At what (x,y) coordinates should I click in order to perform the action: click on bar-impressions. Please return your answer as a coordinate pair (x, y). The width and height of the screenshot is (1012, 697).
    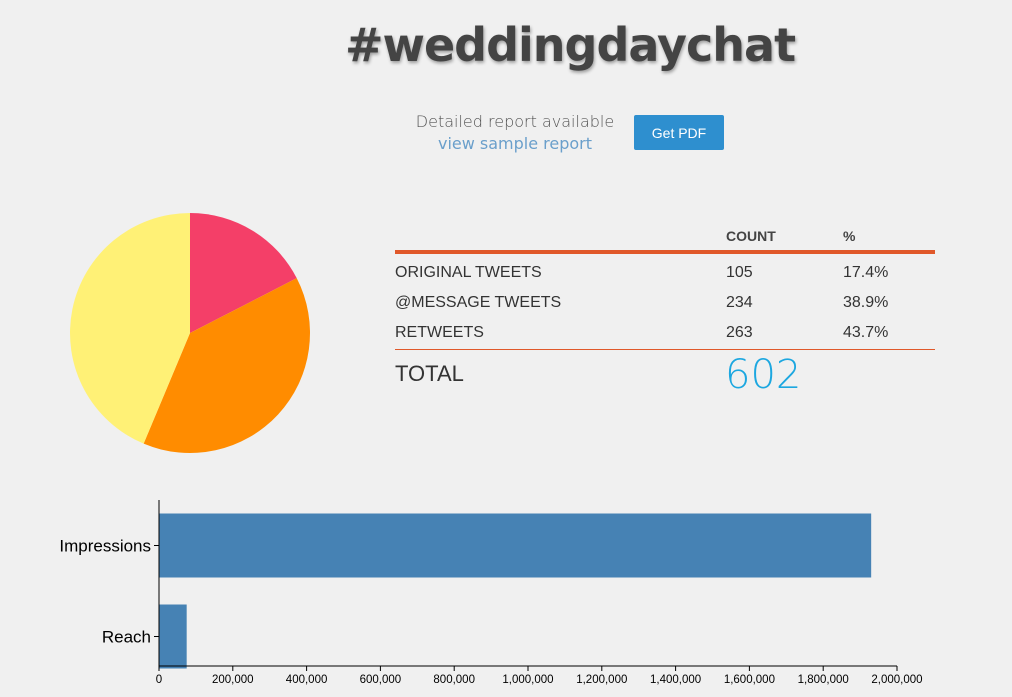
    Looking at the image, I should click on (515, 545).